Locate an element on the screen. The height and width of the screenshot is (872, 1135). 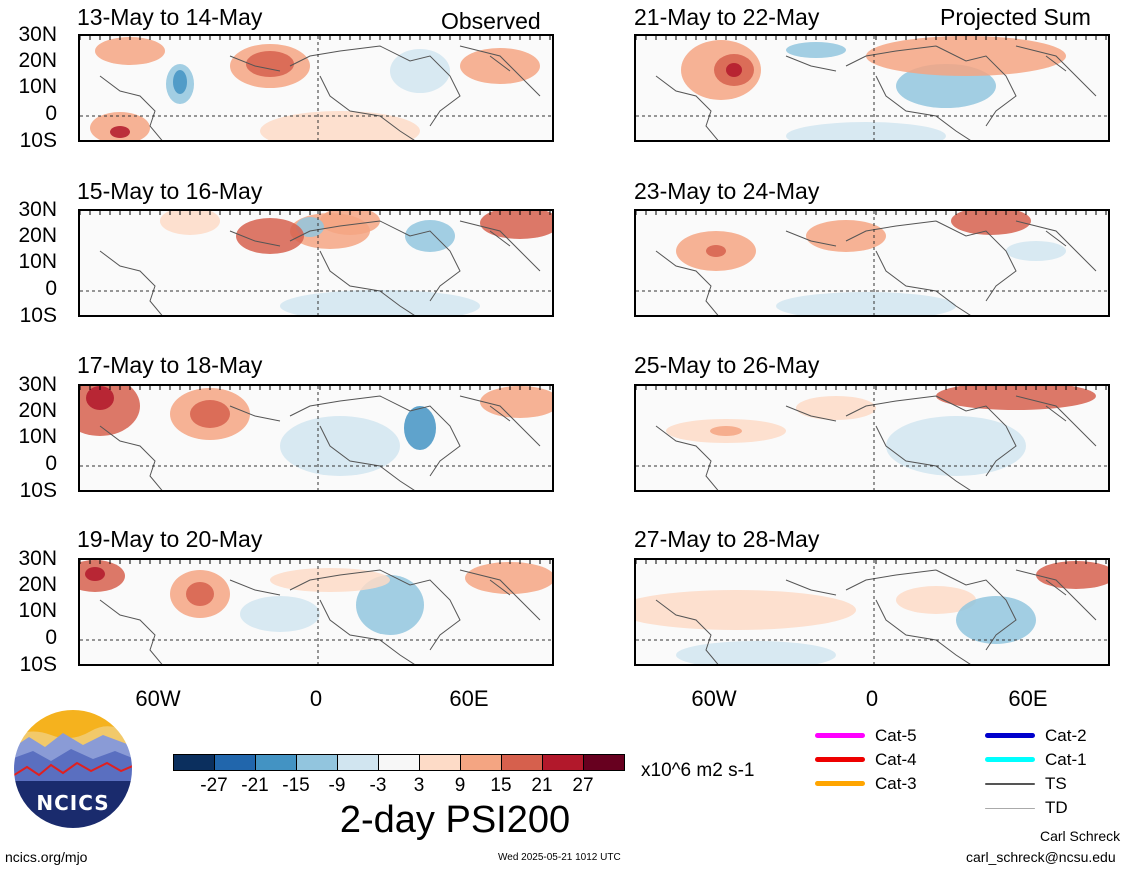
colorbar-tick-label: 21 is located at coordinates (542, 785).